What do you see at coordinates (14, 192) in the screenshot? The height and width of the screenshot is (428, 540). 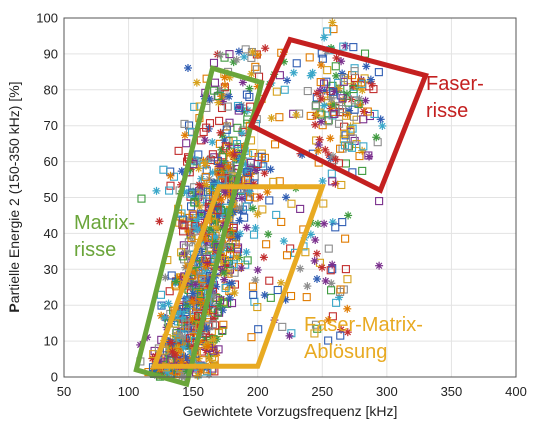 I see `y-axis-label-rest: artielle Energie 2 (150-350 kHz) [%]` at bounding box center [14, 192].